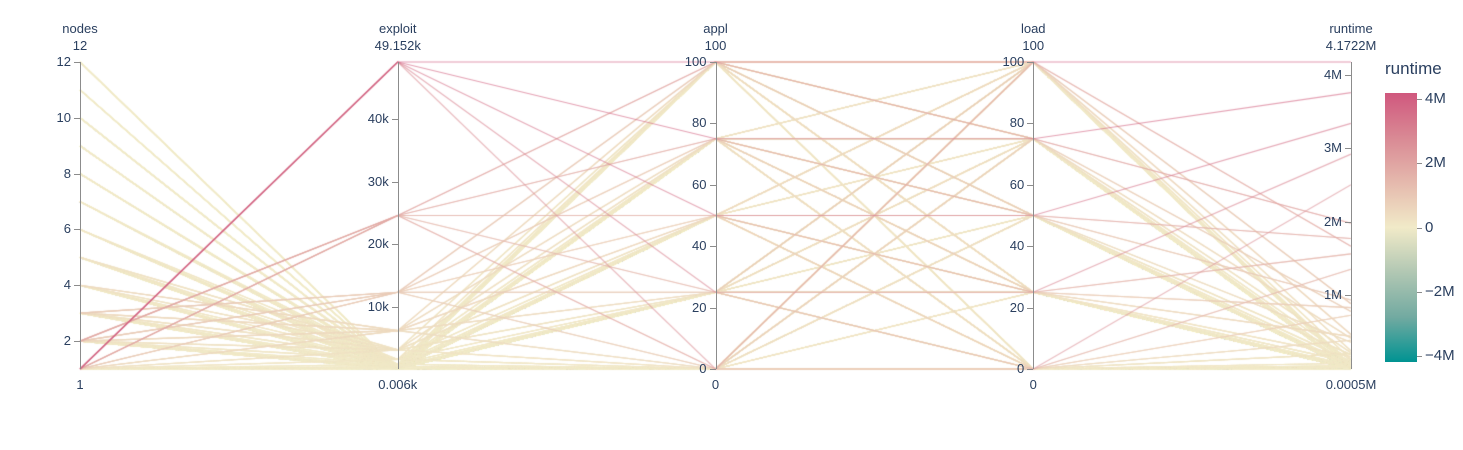 This screenshot has width=1463, height=450. What do you see at coordinates (67, 285) in the screenshot?
I see `axis-tick-label: 4` at bounding box center [67, 285].